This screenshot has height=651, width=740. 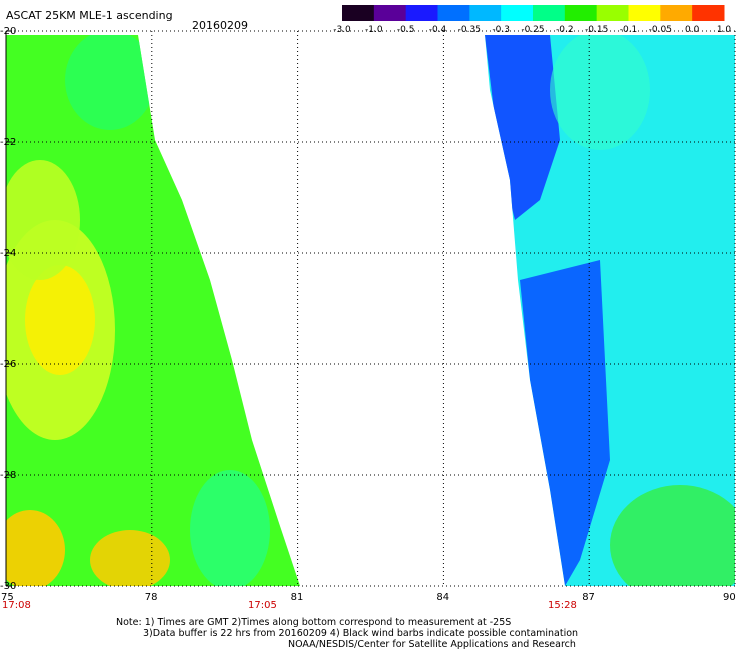 I want to click on longitude-label: 78, so click(x=151, y=597).